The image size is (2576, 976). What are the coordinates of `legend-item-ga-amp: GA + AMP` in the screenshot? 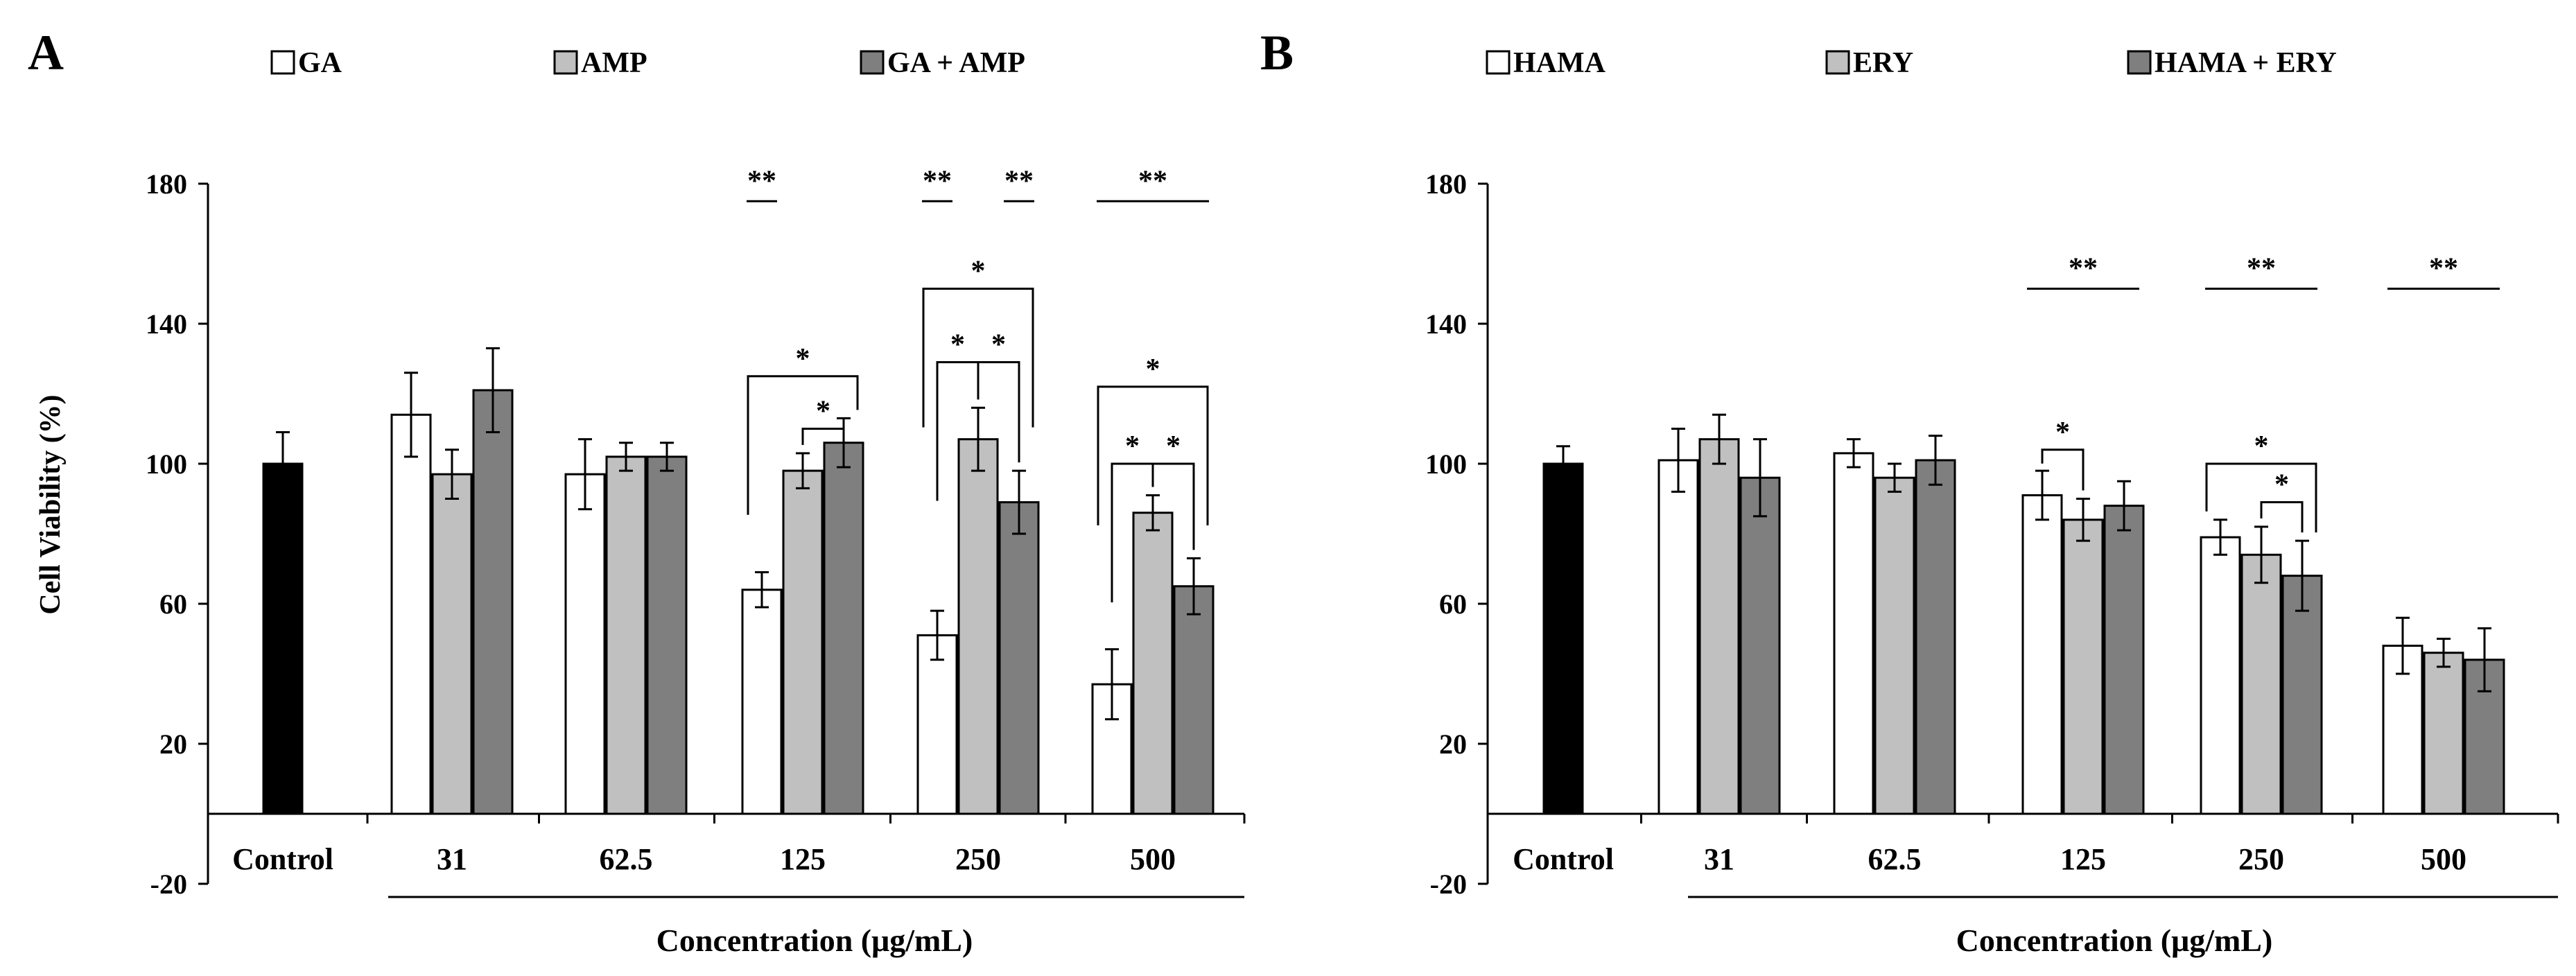 It's located at (942, 63).